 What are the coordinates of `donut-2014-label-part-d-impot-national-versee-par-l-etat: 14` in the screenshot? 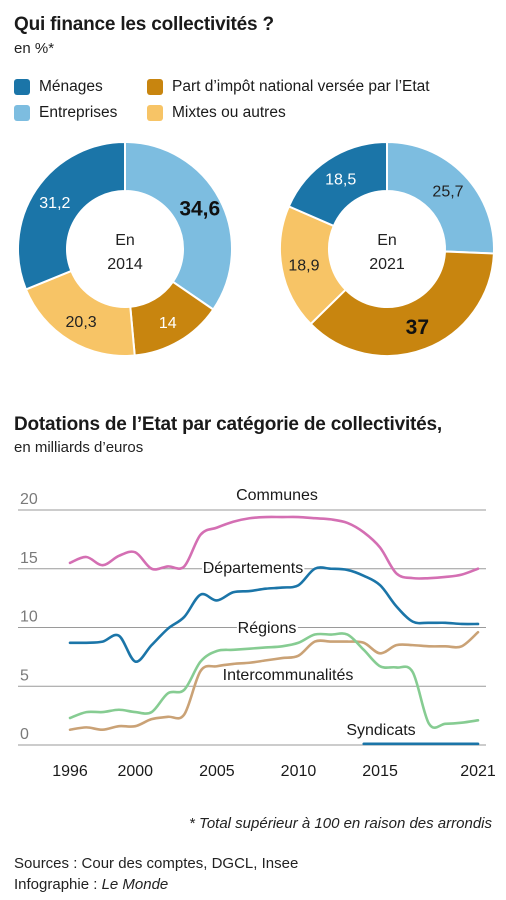 It's located at (168, 323).